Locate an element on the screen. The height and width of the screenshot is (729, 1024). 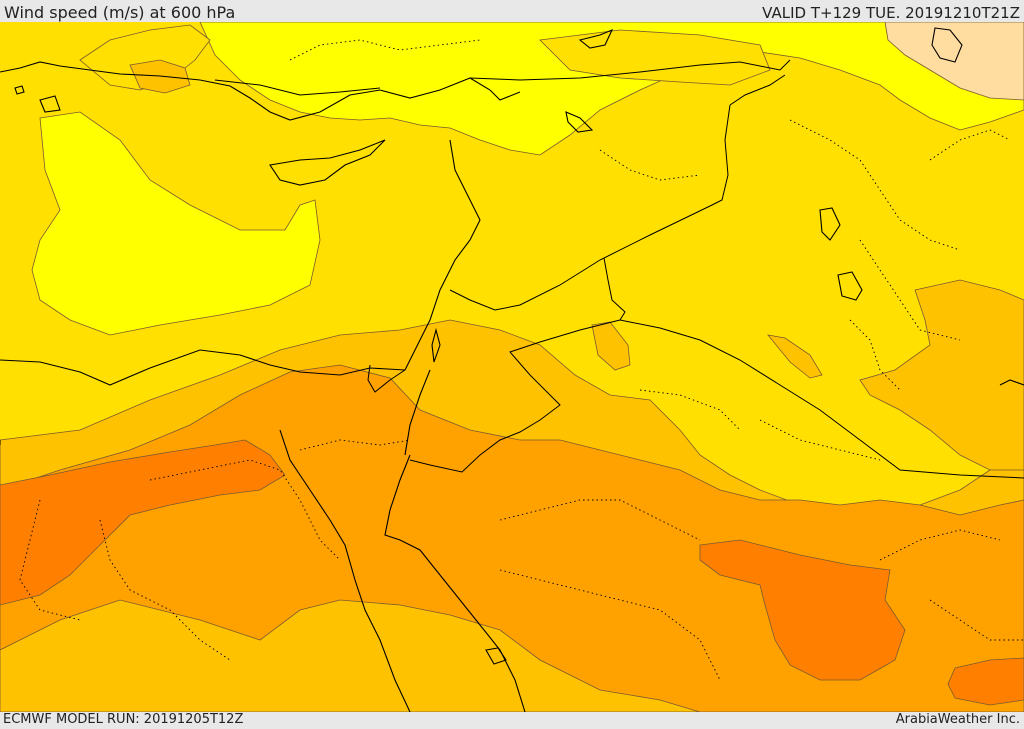
field-band-lightest-med is located at coordinates (176, 223).